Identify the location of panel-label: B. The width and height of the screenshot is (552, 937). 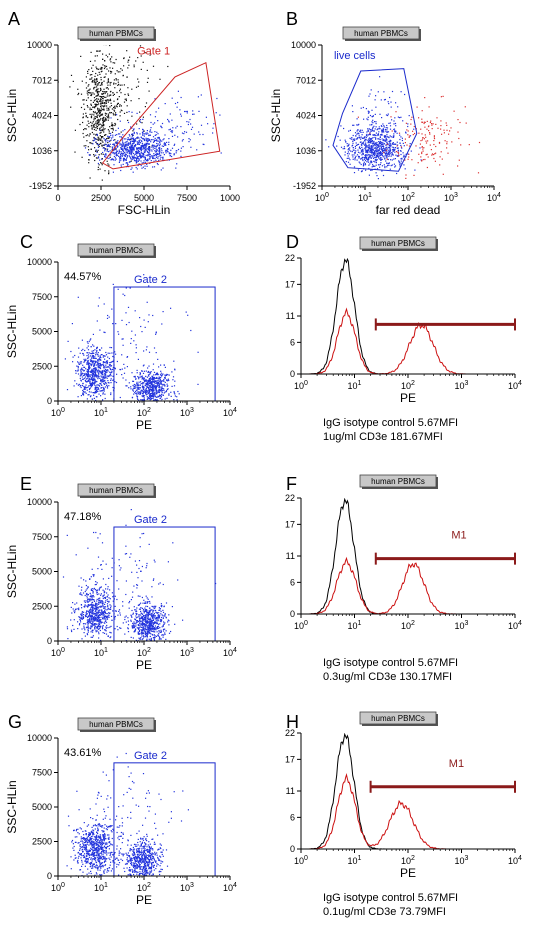
(292, 19).